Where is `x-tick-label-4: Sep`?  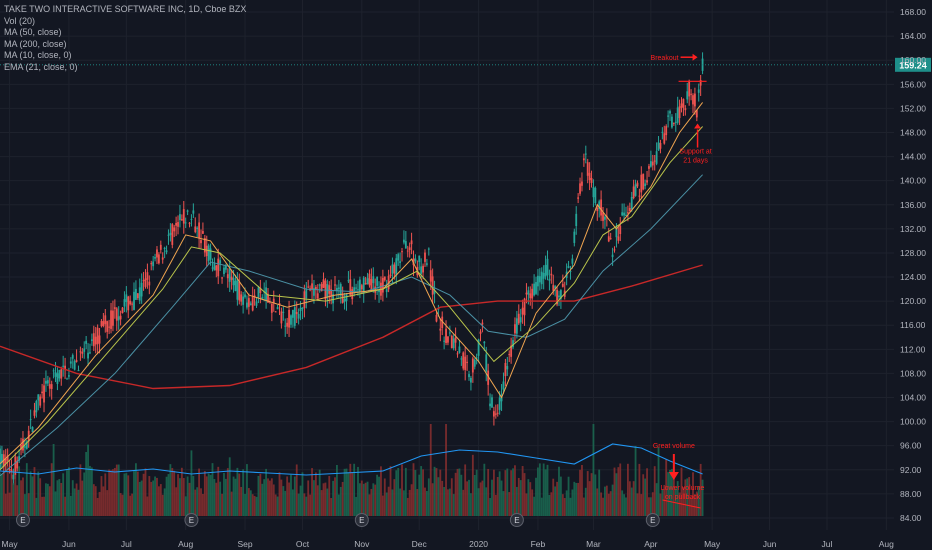 x-tick-label-4: Sep is located at coordinates (244, 544).